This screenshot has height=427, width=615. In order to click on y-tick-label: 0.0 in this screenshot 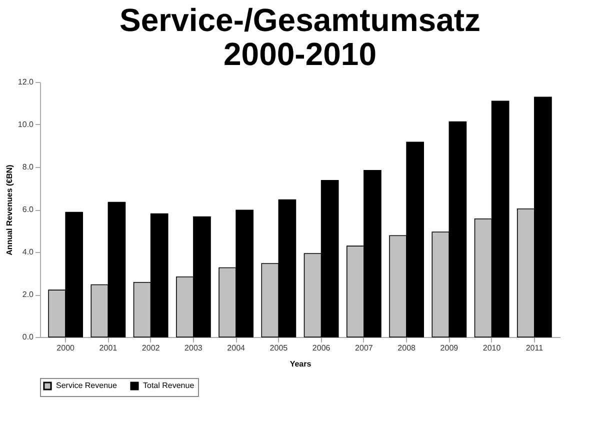, I will do `click(28, 337)`.